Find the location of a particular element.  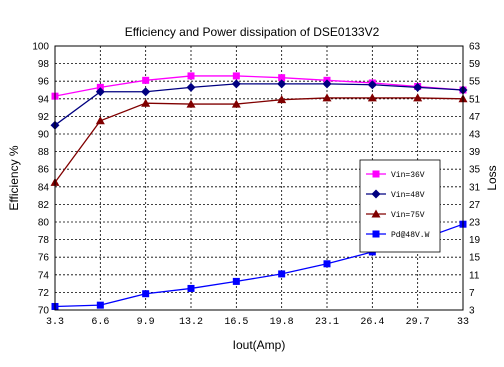

y-left-tick-label: 82 is located at coordinates (44, 205).